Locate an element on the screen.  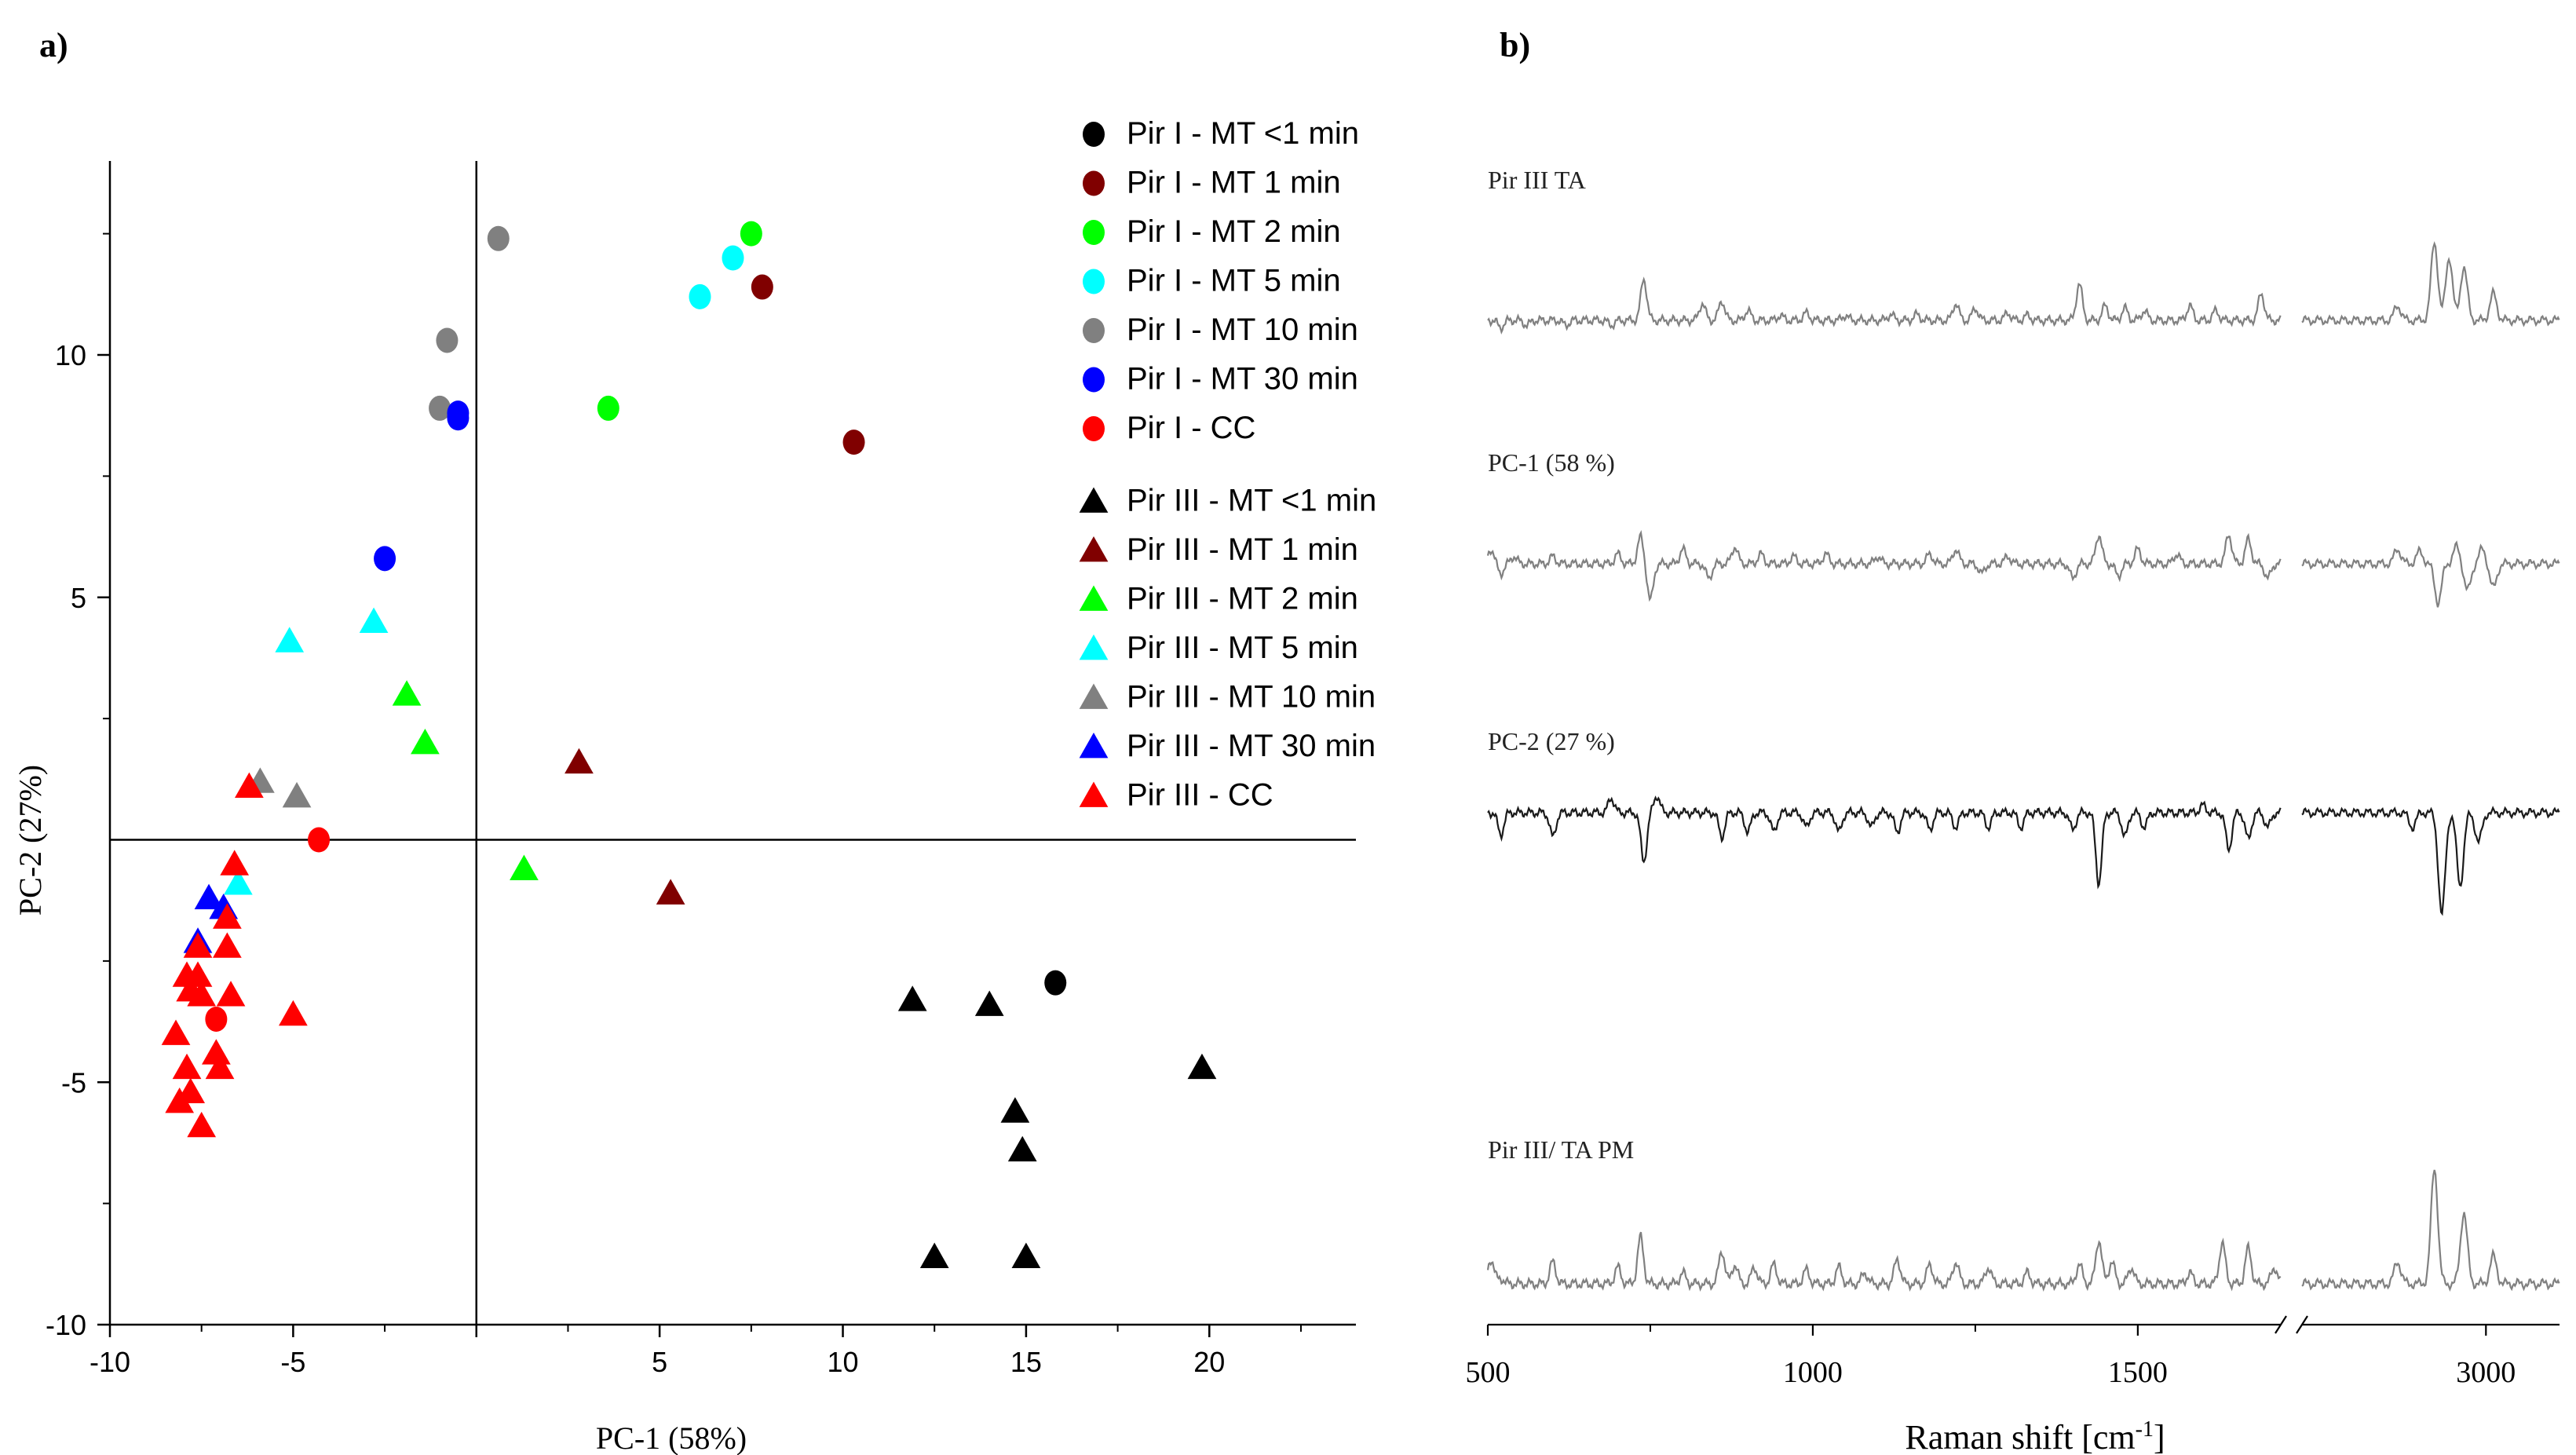
x-tick-label: 5 is located at coordinates (660, 1362).